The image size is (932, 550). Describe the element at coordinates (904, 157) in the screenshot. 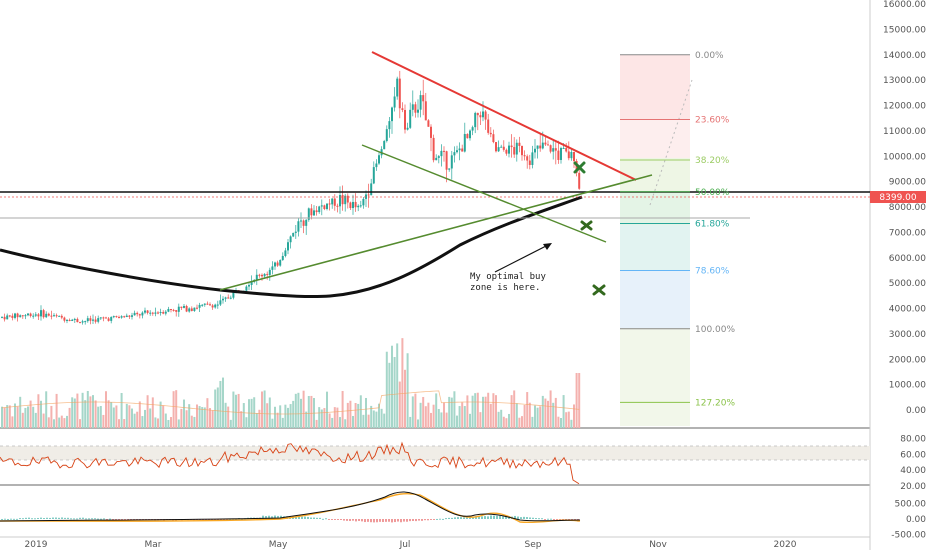

I see `price-tick-label: 10000.00` at that location.